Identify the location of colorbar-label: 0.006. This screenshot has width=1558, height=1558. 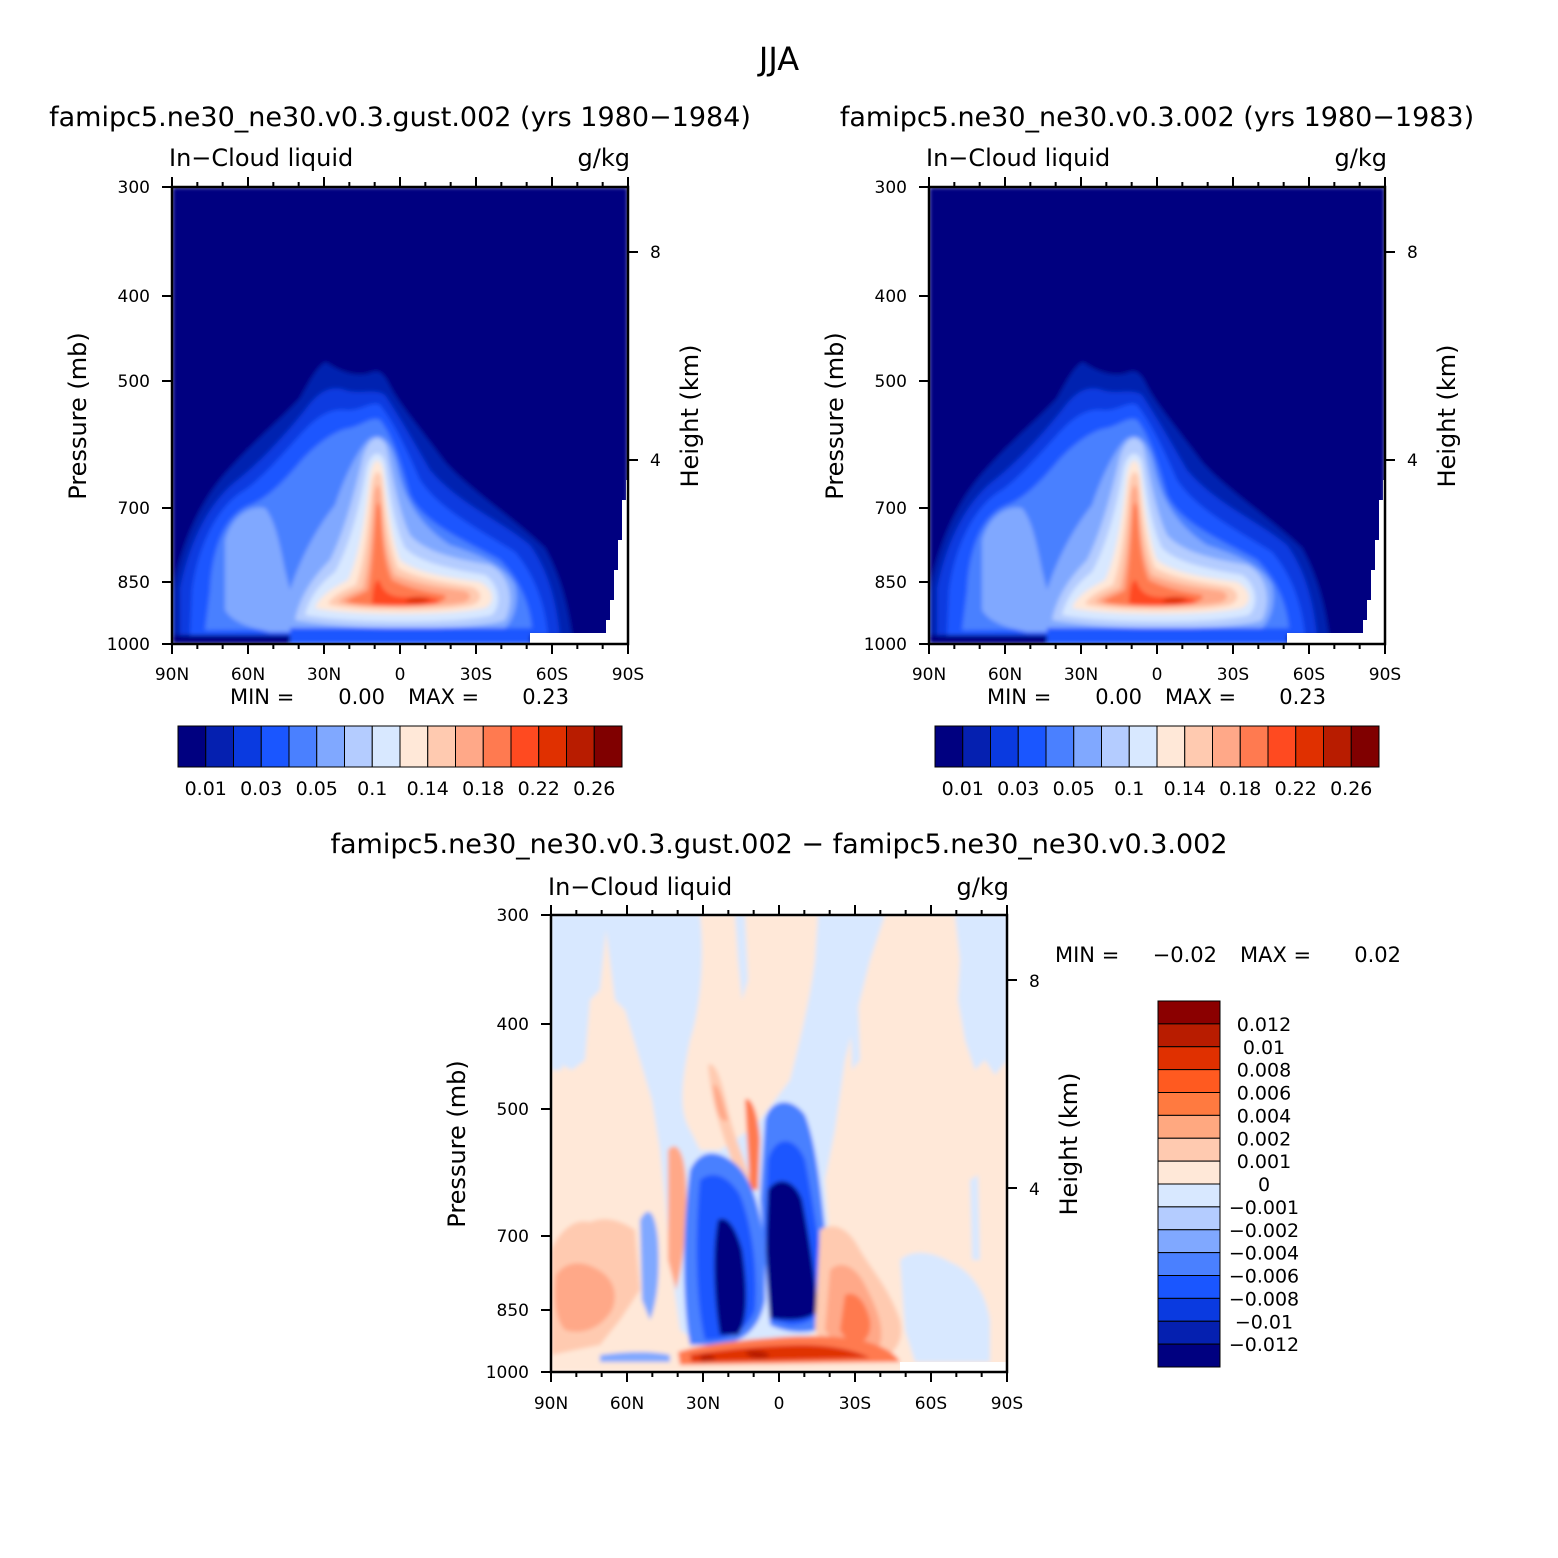
(1264, 1094).